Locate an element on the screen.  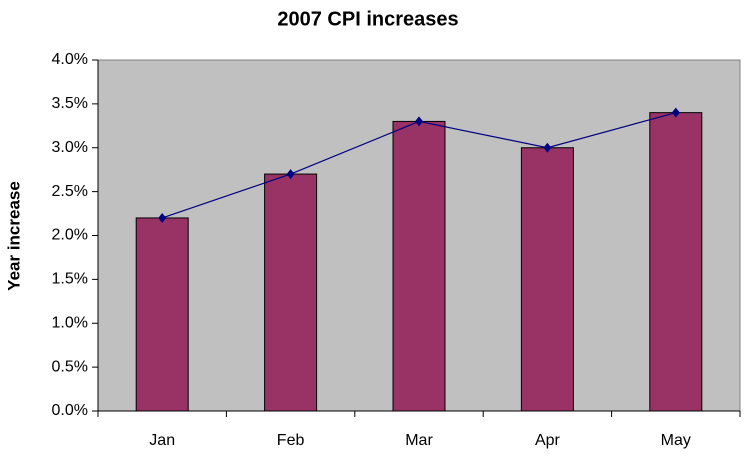
x-tick-label: Mar is located at coordinates (419, 440).